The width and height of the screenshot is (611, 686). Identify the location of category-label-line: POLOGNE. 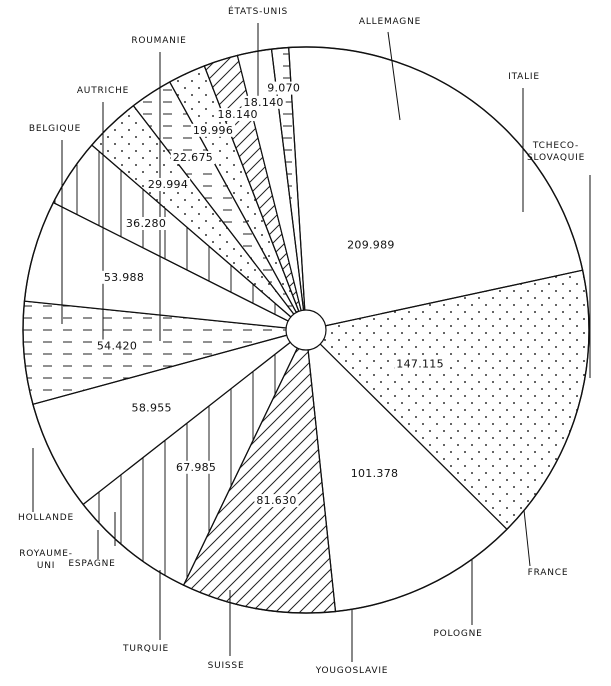
(457, 634).